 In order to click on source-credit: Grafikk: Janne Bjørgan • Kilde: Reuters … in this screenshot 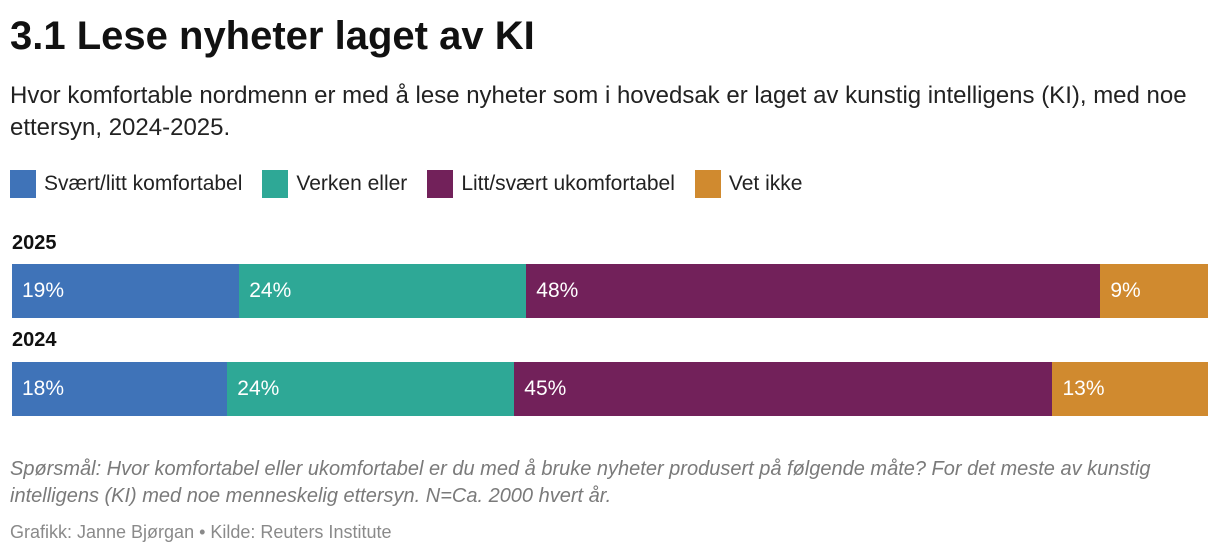, I will do `click(201, 532)`.